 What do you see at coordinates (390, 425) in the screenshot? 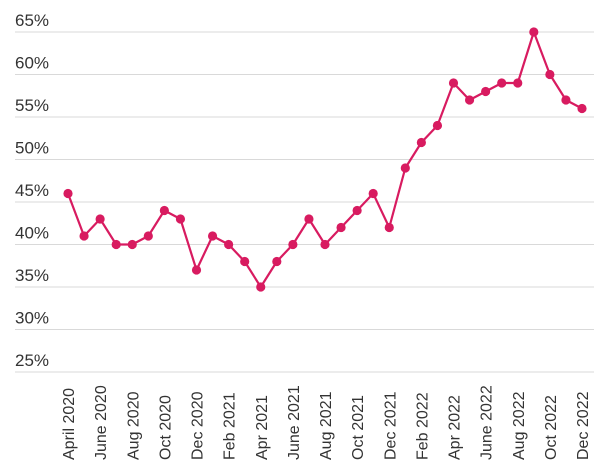
I see `x-tick-label: Dec 2021` at bounding box center [390, 425].